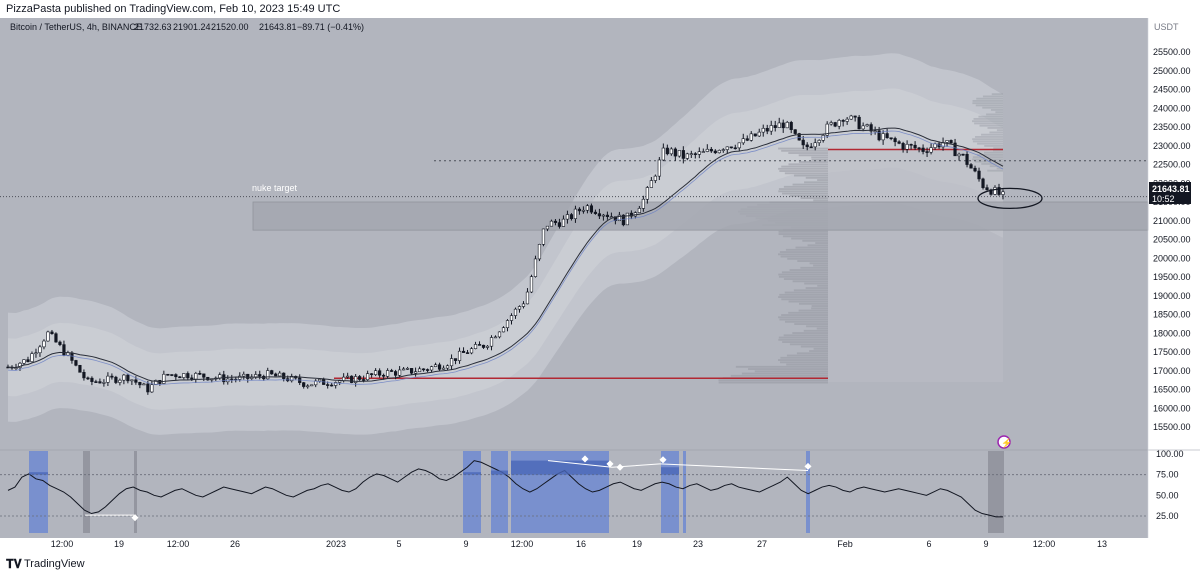  I want to click on time-label: 2023, so click(336, 544).